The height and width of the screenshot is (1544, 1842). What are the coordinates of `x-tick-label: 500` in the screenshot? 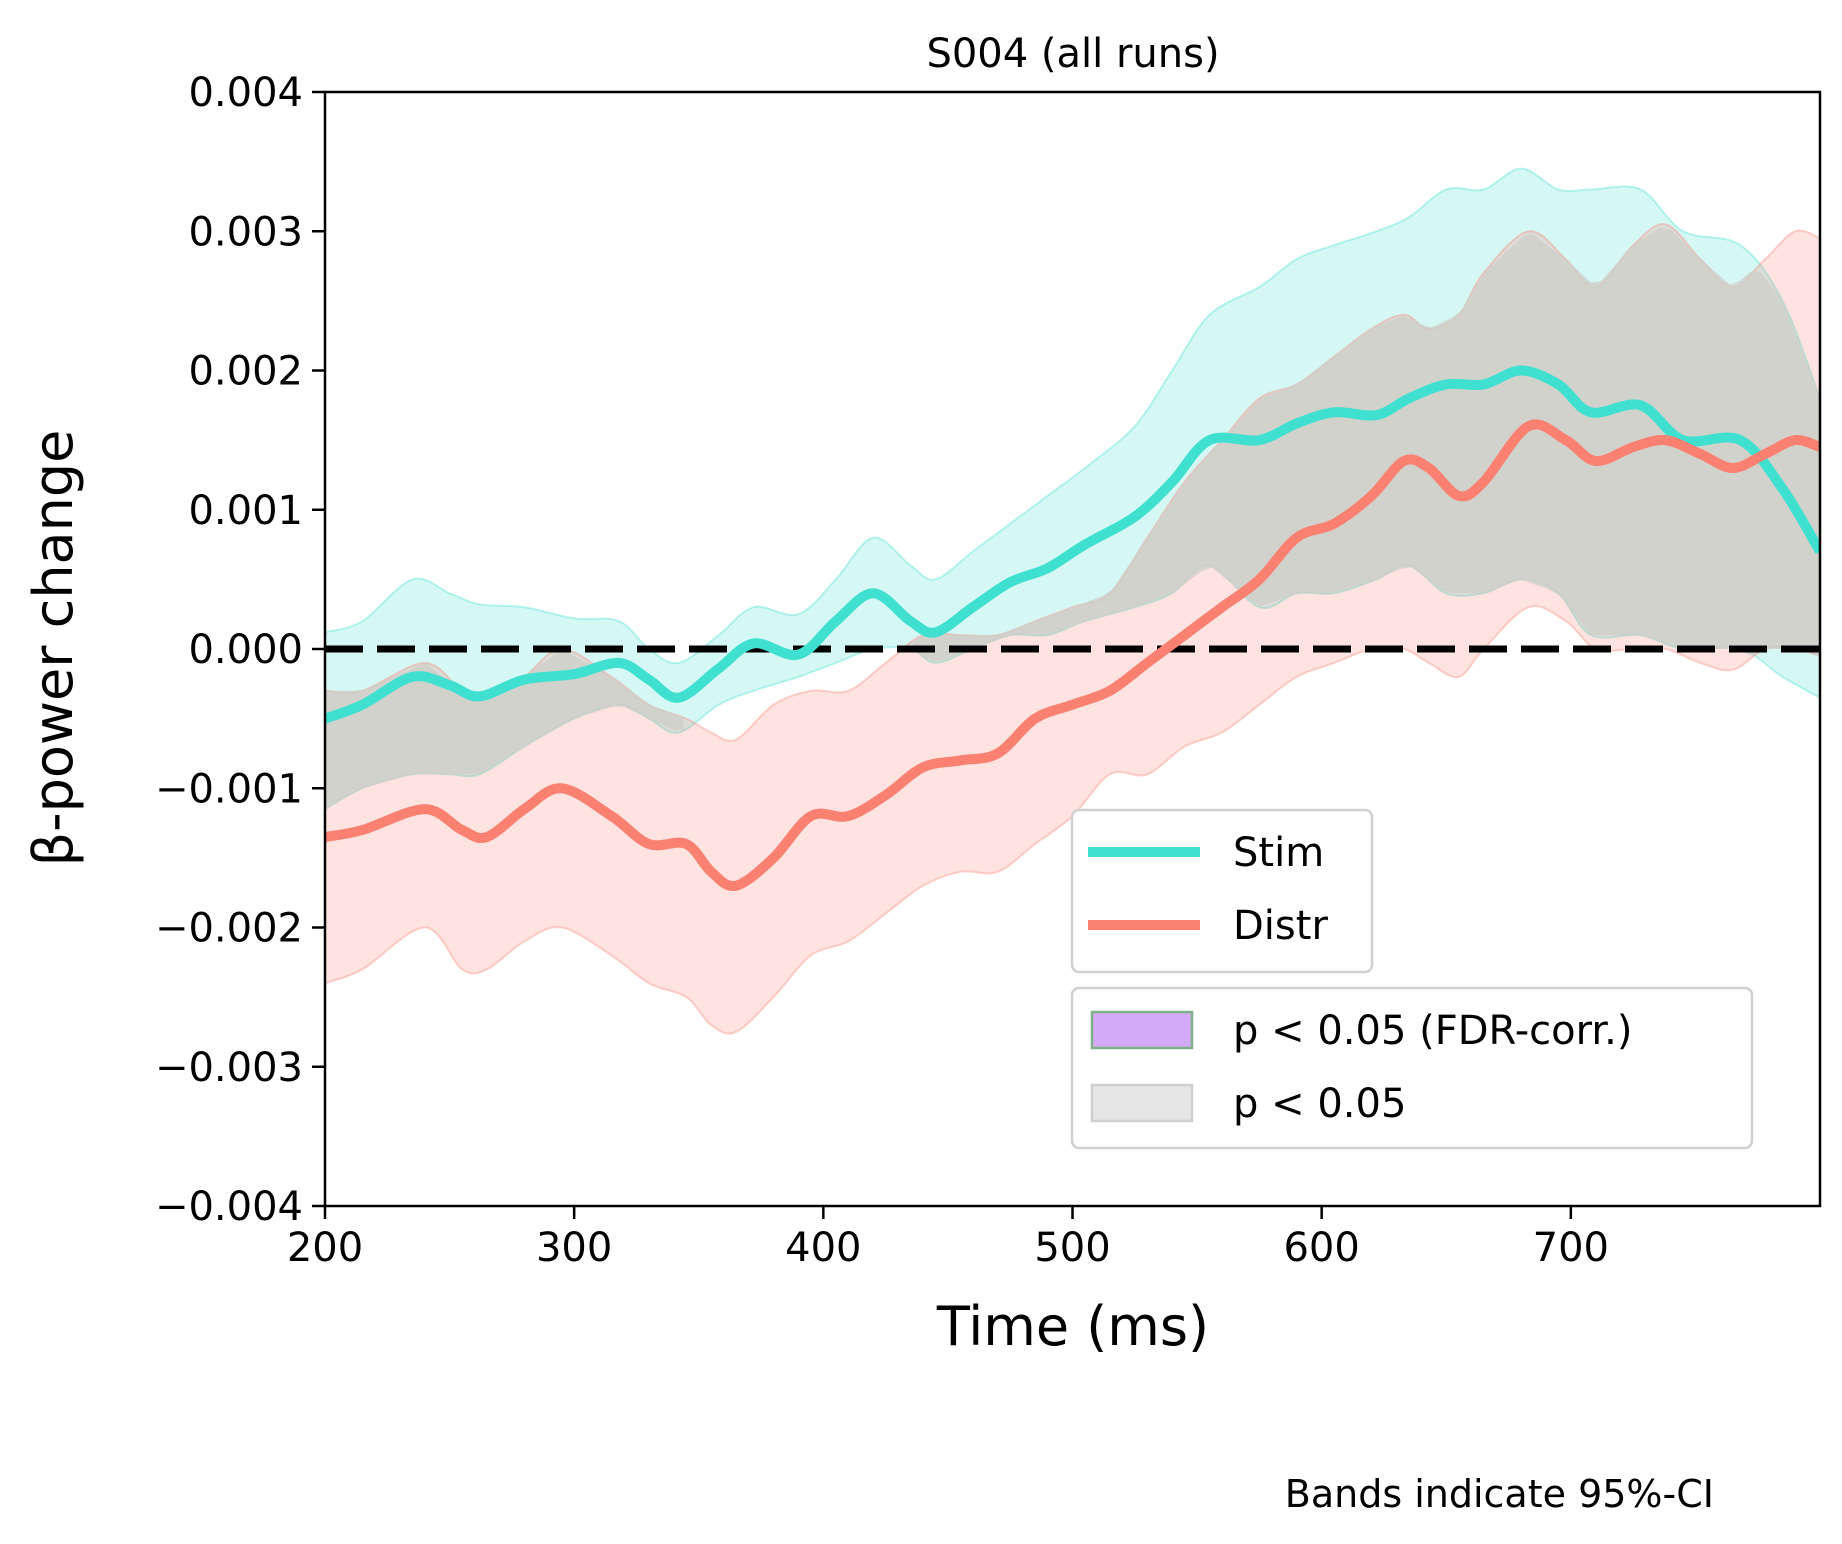 It's located at (1072, 1248).